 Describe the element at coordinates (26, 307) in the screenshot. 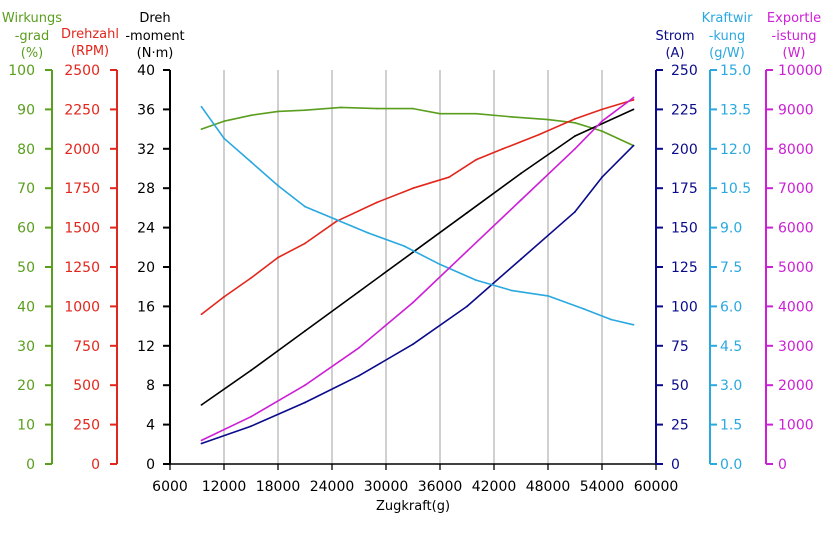

I see `eff-tick-label: 40` at that location.